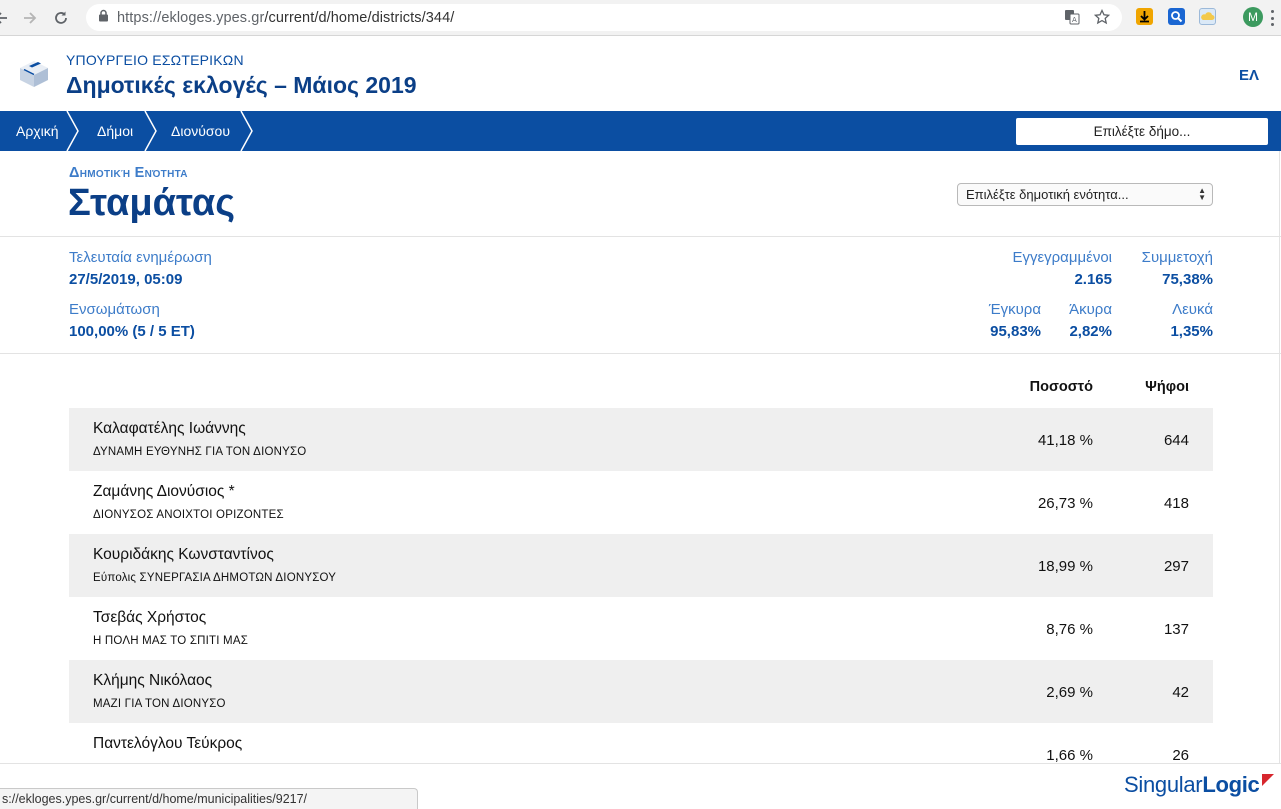 This screenshot has width=1281, height=809. Describe the element at coordinates (7, 18) in the screenshot. I see `back-icon` at that location.